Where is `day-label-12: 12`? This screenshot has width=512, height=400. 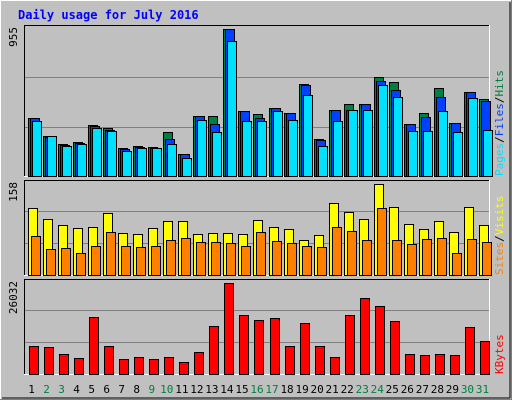
day-label-12: 12 is located at coordinates (196, 389).